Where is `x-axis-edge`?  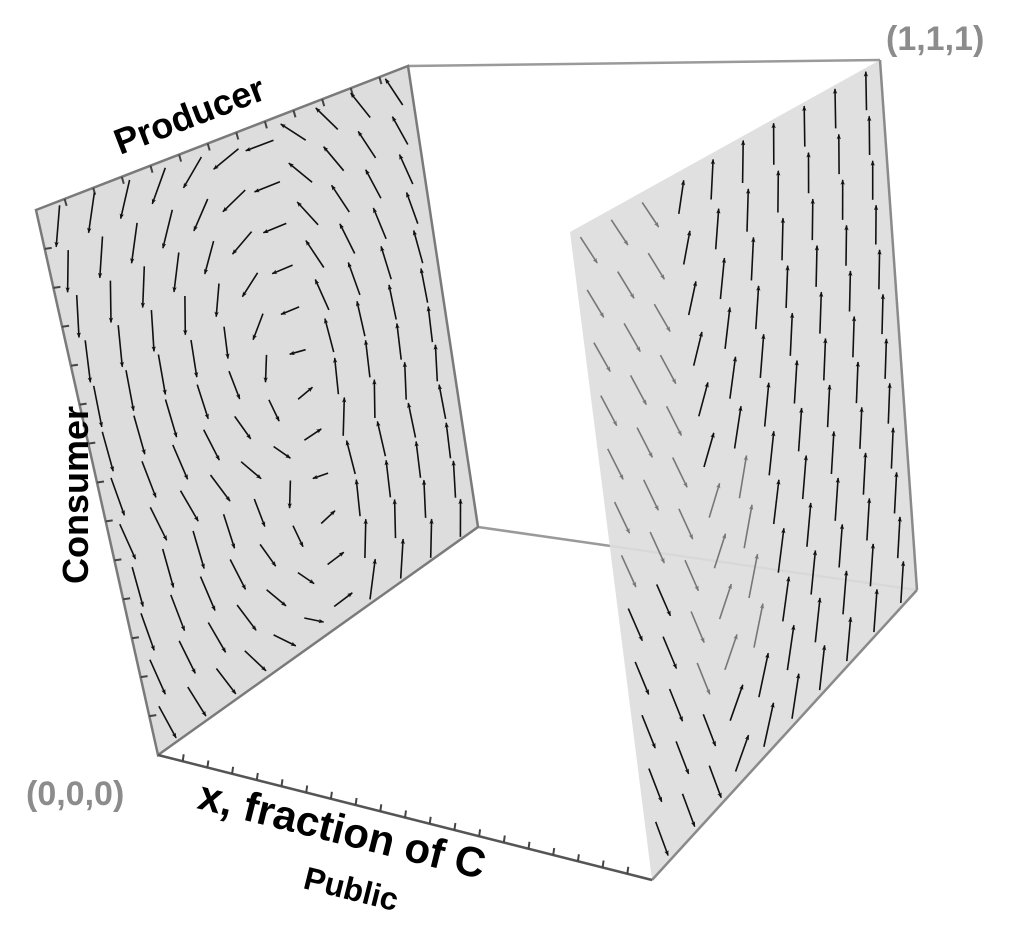 x-axis-edge is located at coordinates (405, 817).